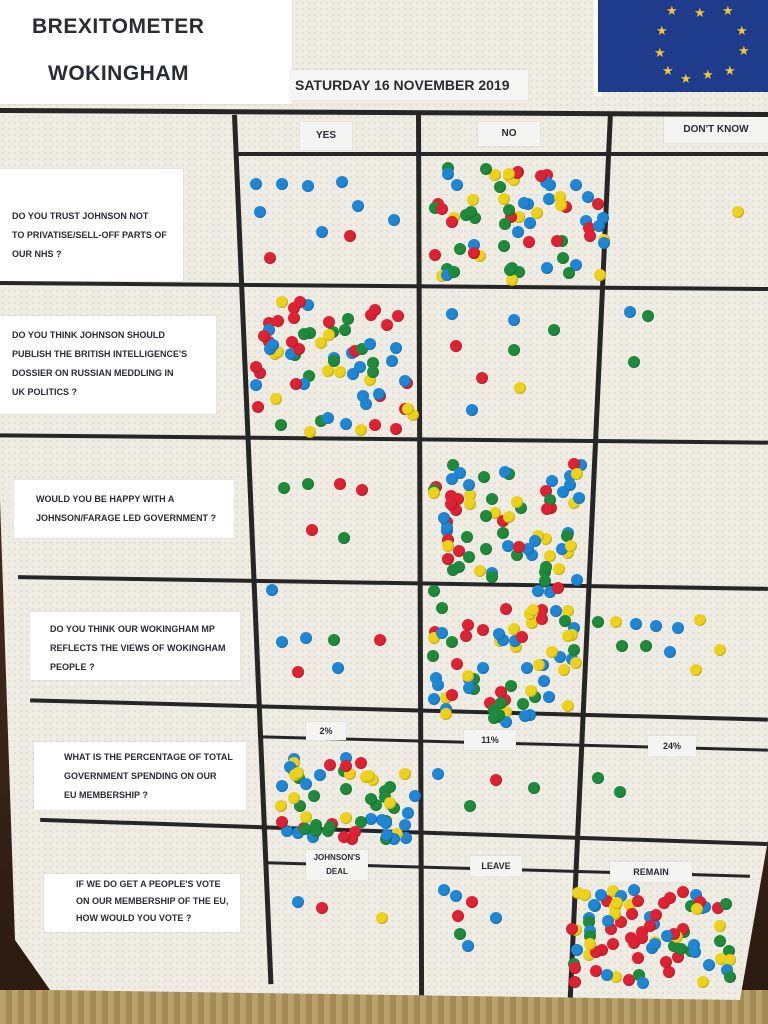 The image size is (768, 1024). What do you see at coordinates (148, 757) in the screenshot?
I see `question-text-line: WHAT IS THE PERCENTAGE OF TOTAL` at bounding box center [148, 757].